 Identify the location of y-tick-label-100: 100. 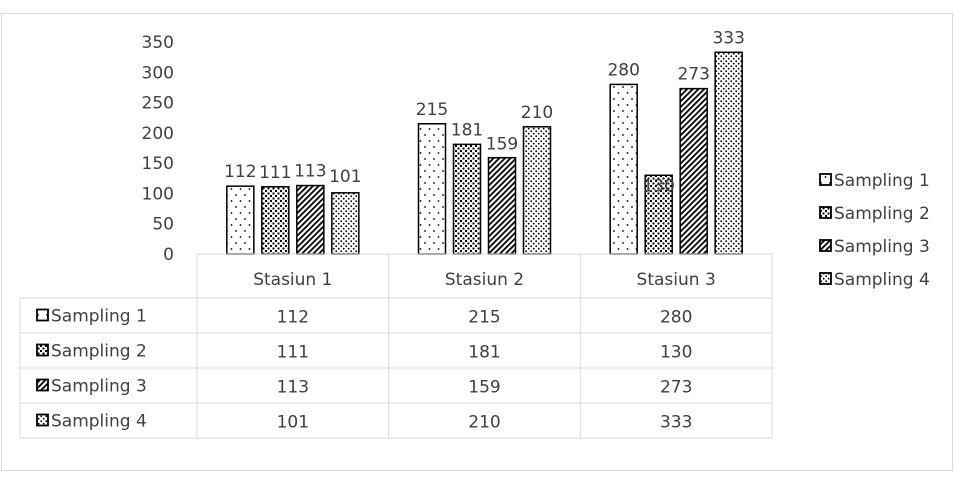
(158, 194).